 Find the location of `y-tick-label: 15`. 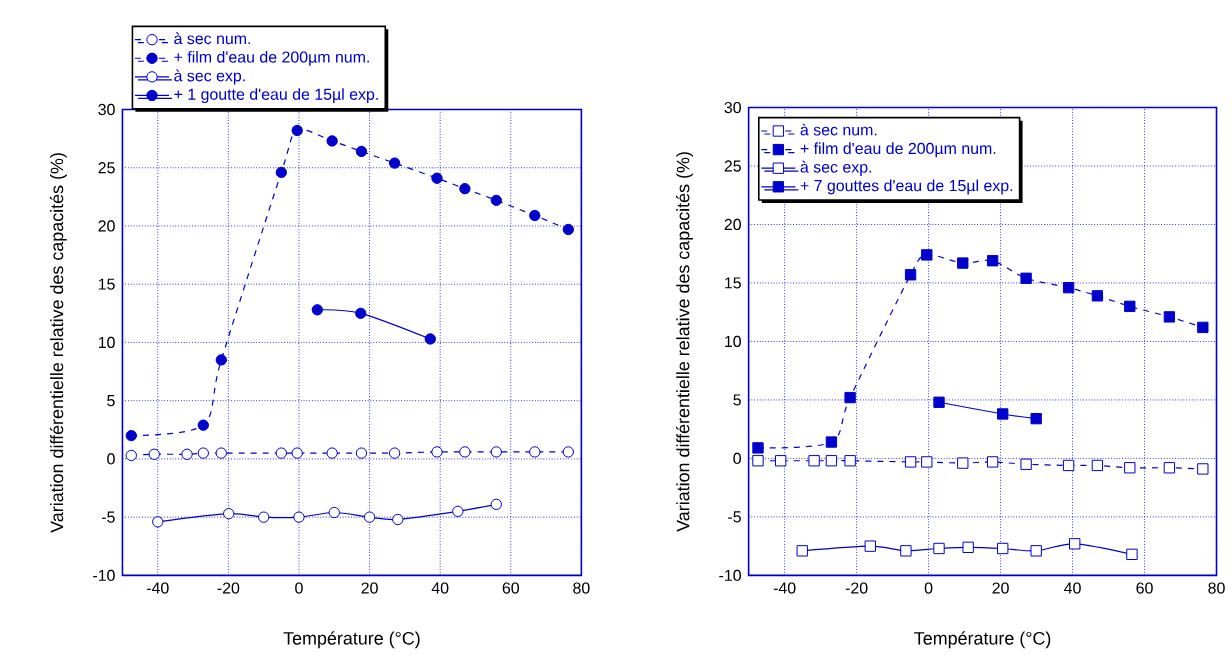

y-tick-label: 15 is located at coordinates (733, 283).